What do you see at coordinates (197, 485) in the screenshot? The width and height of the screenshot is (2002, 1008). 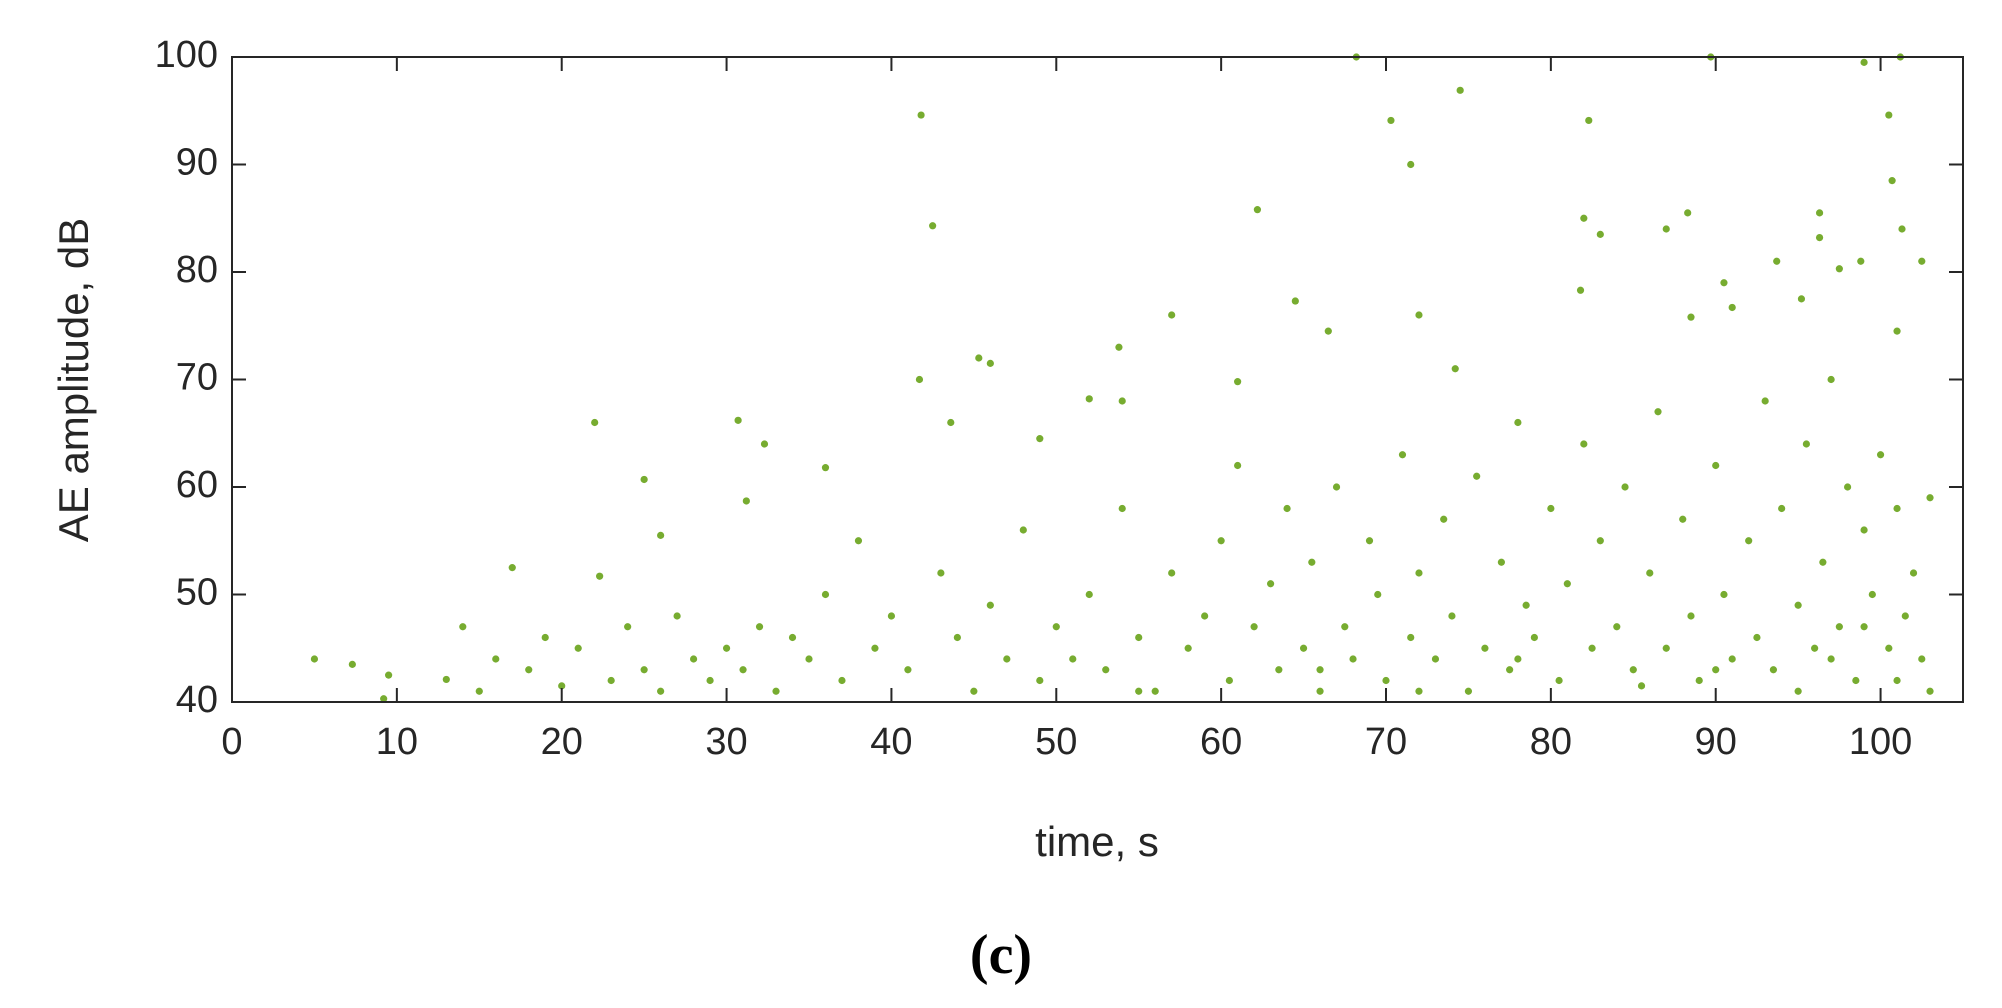 I see `y-tick-label: 60` at bounding box center [197, 485].